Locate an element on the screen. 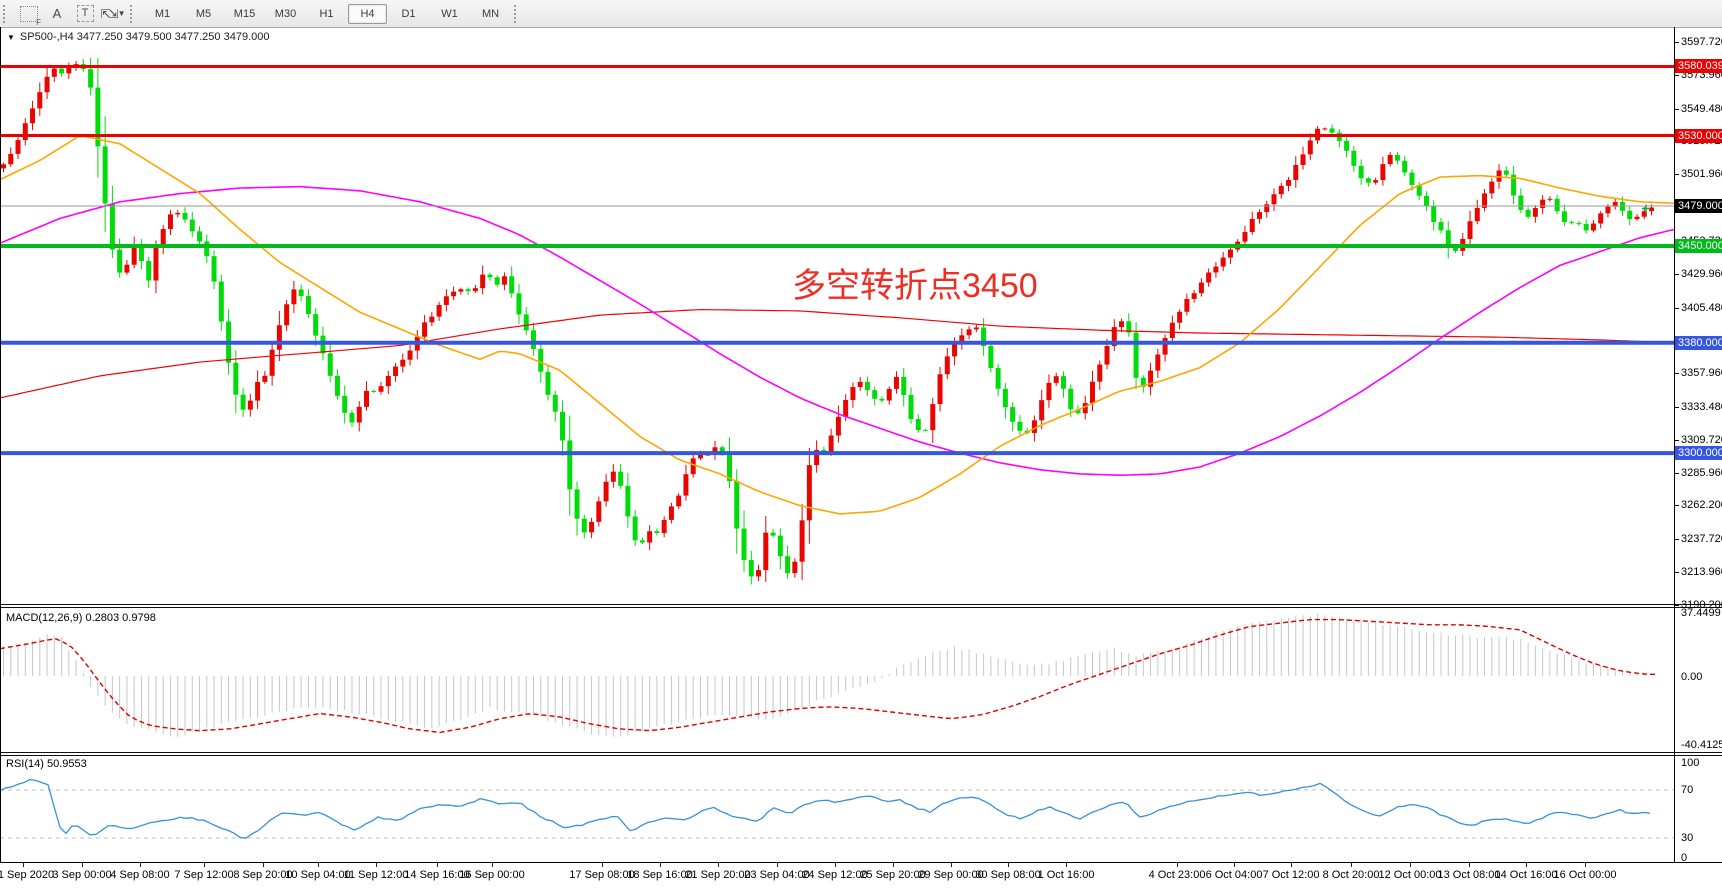 The height and width of the screenshot is (894, 1722). x-axis-label: 11 Sep 12:00 is located at coordinates (376, 875).